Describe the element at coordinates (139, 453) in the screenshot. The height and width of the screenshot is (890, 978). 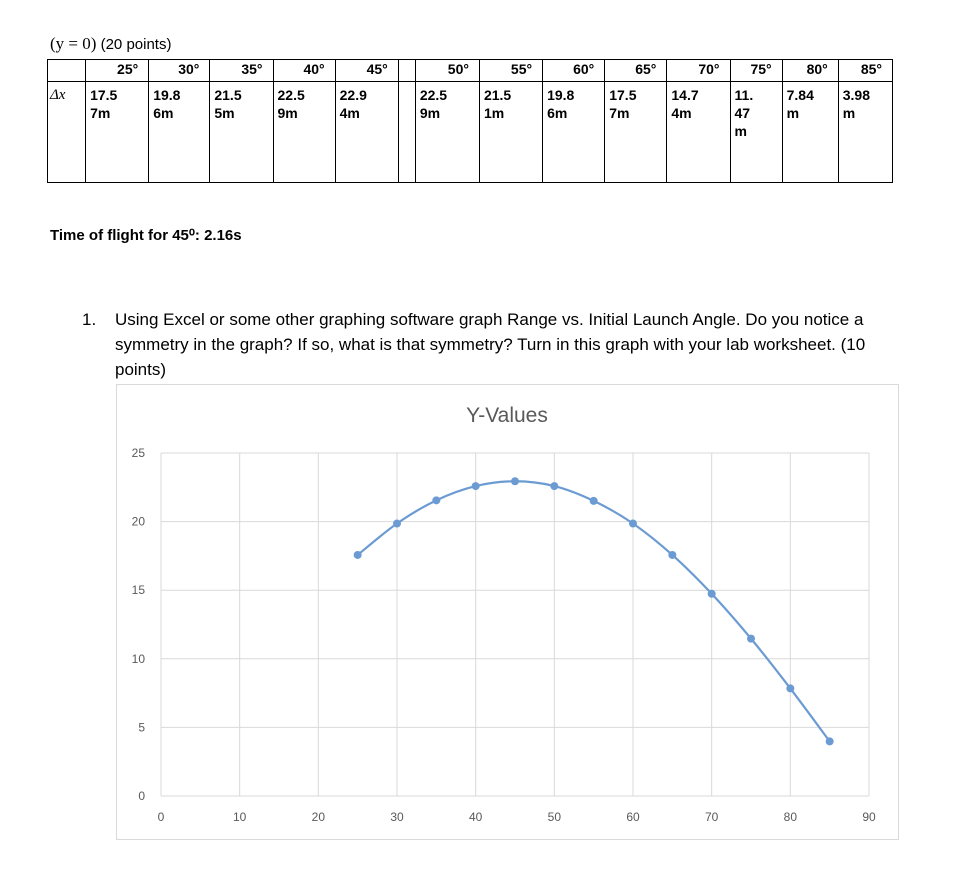
I see `y-tick-label: 25` at that location.